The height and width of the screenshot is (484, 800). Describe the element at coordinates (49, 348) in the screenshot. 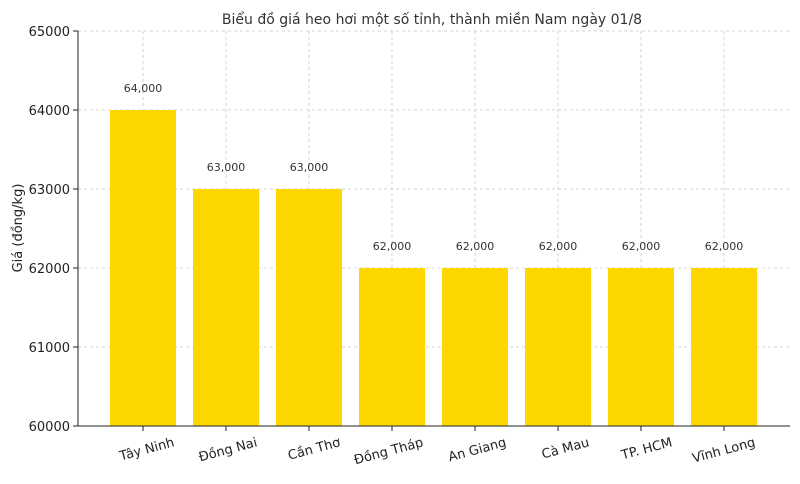

I see `y-tick-label: 61000` at that location.